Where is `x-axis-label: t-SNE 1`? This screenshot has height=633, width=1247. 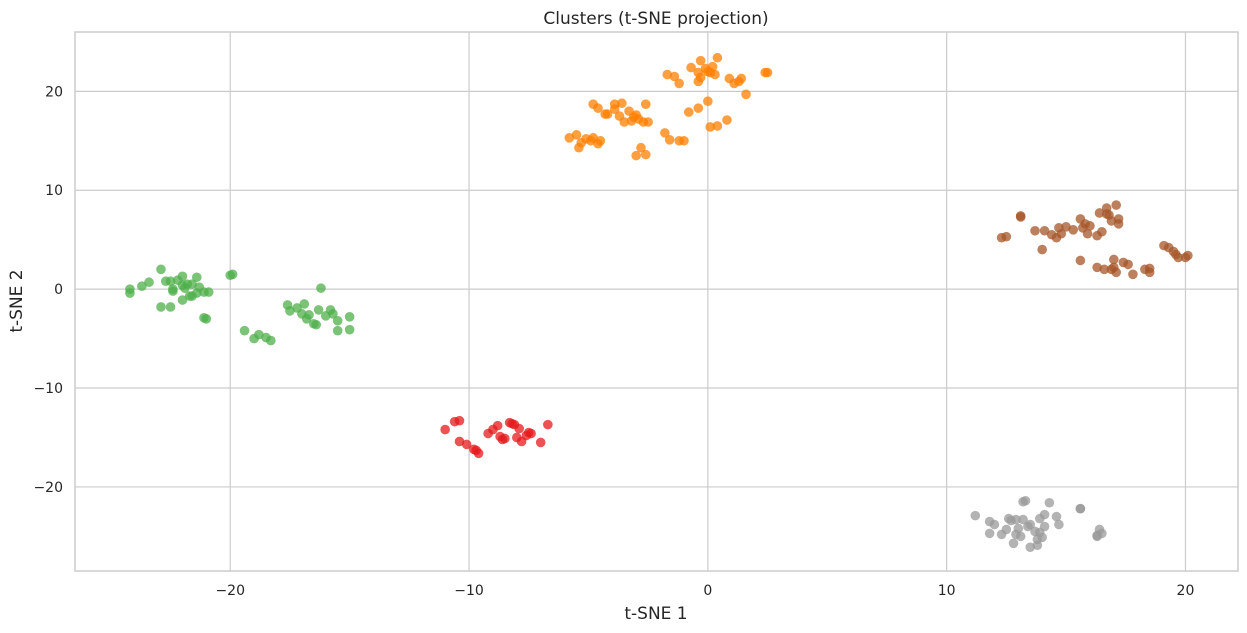
x-axis-label: t-SNE 1 is located at coordinates (655, 614).